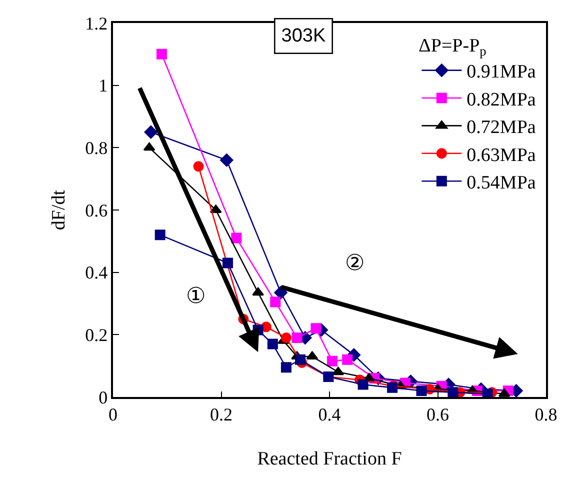 Image resolution: width=569 pixels, height=485 pixels. I want to click on x-tick-label: 0.2, so click(221, 414).